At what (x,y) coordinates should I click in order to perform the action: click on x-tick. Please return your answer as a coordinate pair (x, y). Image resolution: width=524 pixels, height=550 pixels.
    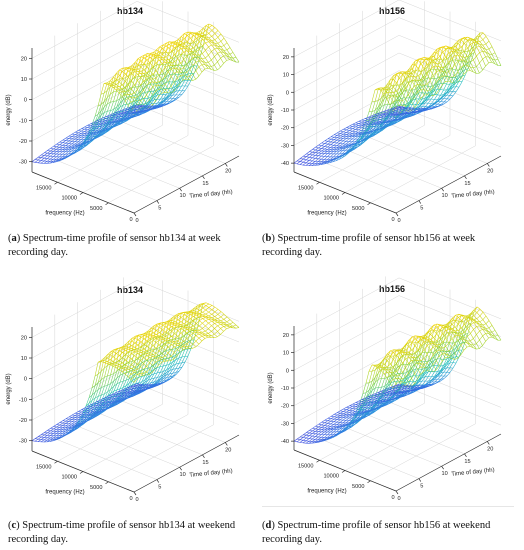
    Looking at the image, I should click on (442, 190).